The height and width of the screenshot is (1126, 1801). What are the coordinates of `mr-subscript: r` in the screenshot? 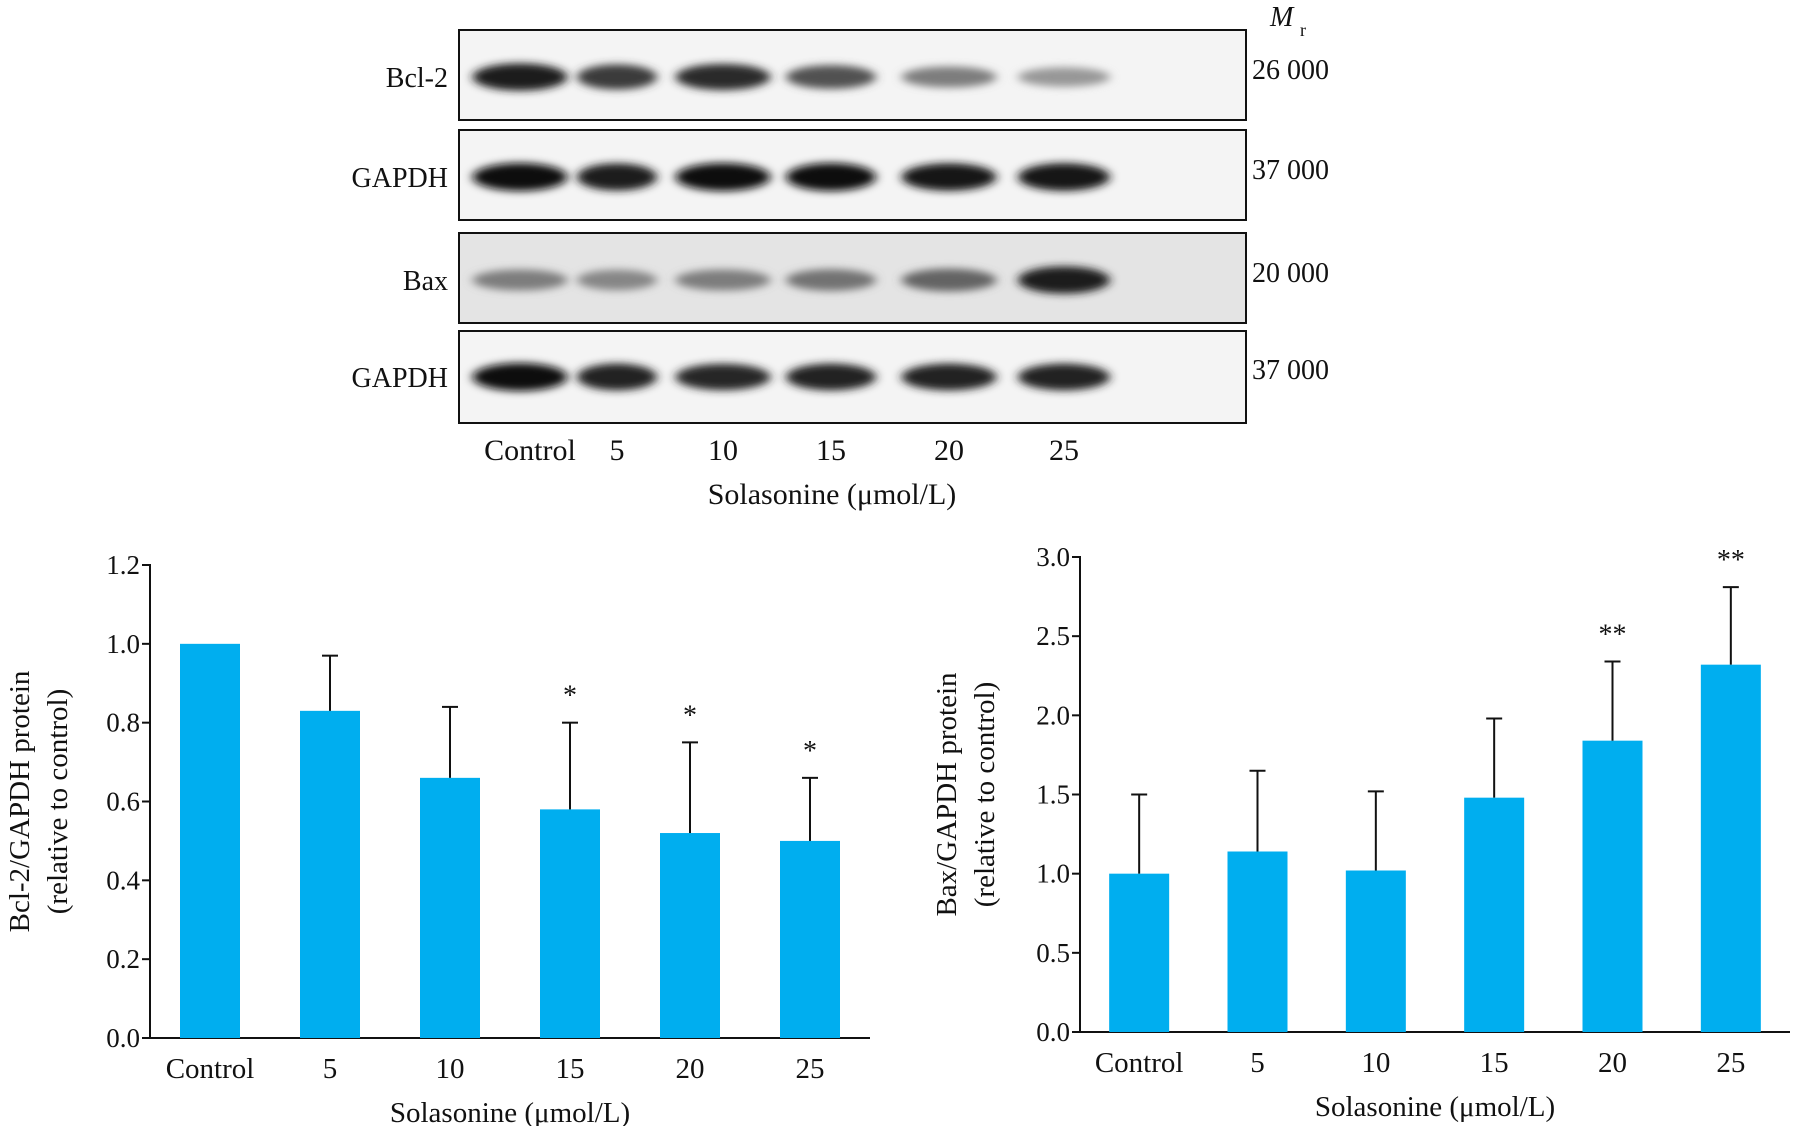 It's located at (1303, 30).